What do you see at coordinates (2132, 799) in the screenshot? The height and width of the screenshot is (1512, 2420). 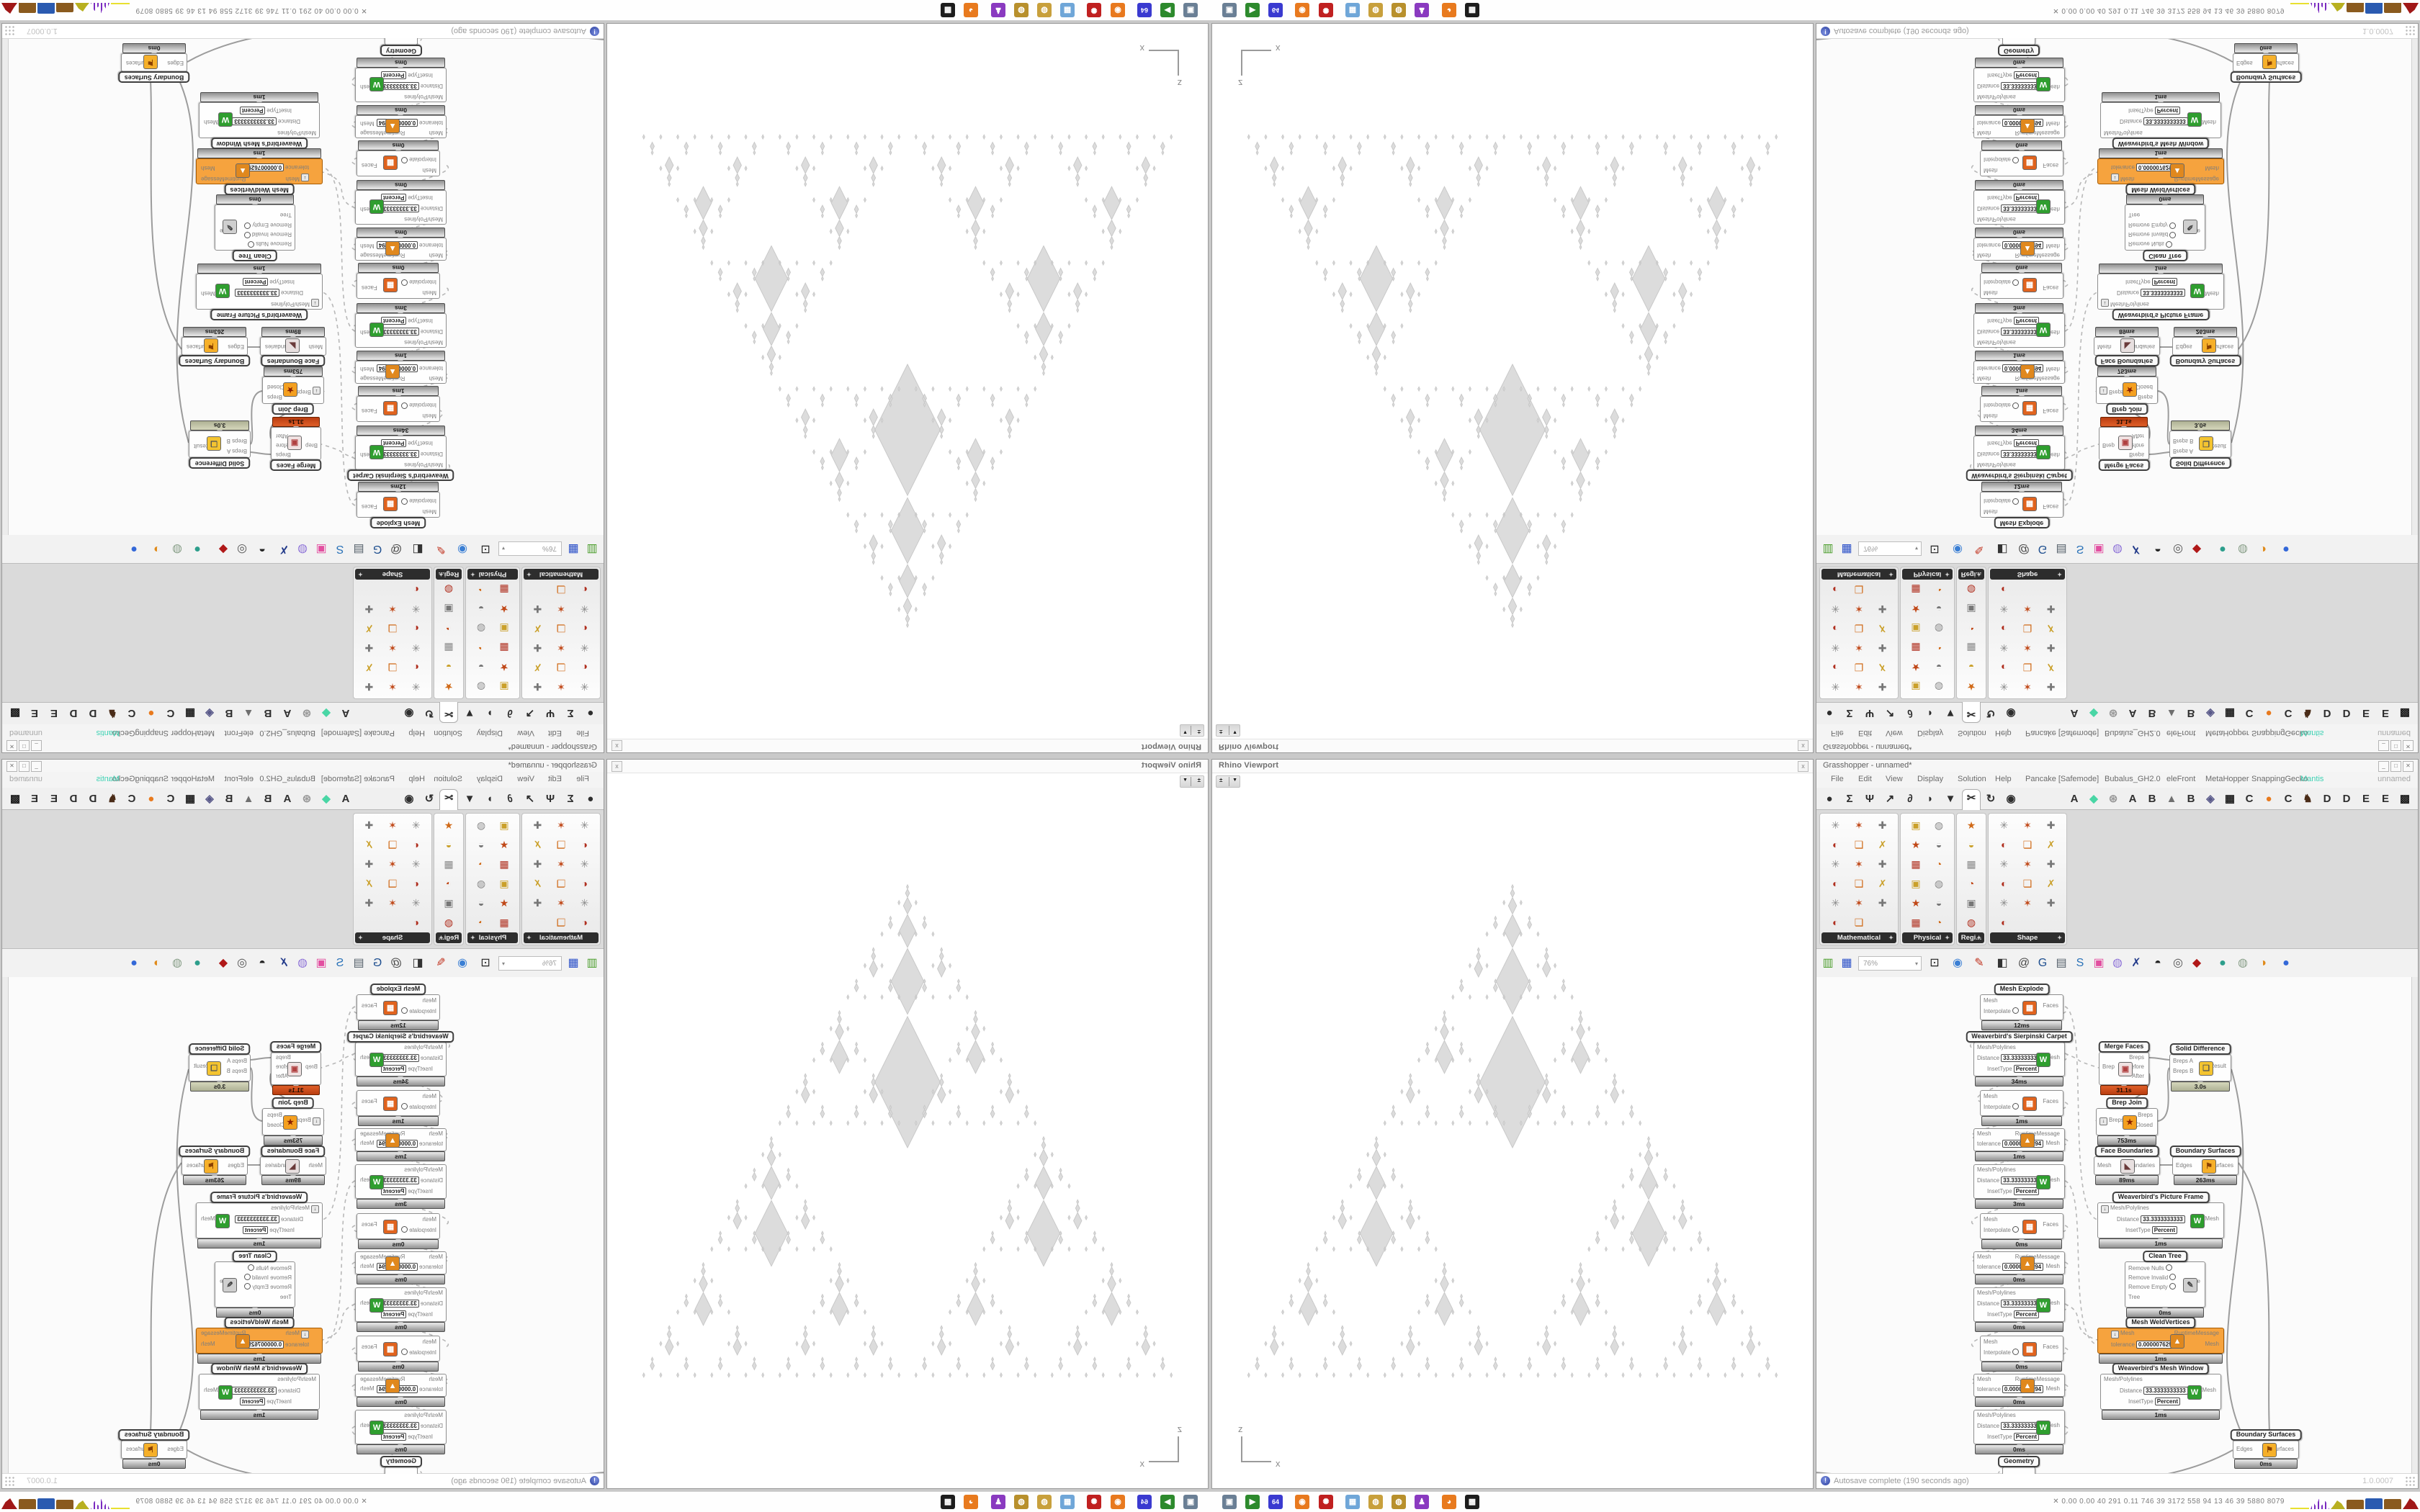 I see `tab-plugin-a2: A` at bounding box center [2132, 799].